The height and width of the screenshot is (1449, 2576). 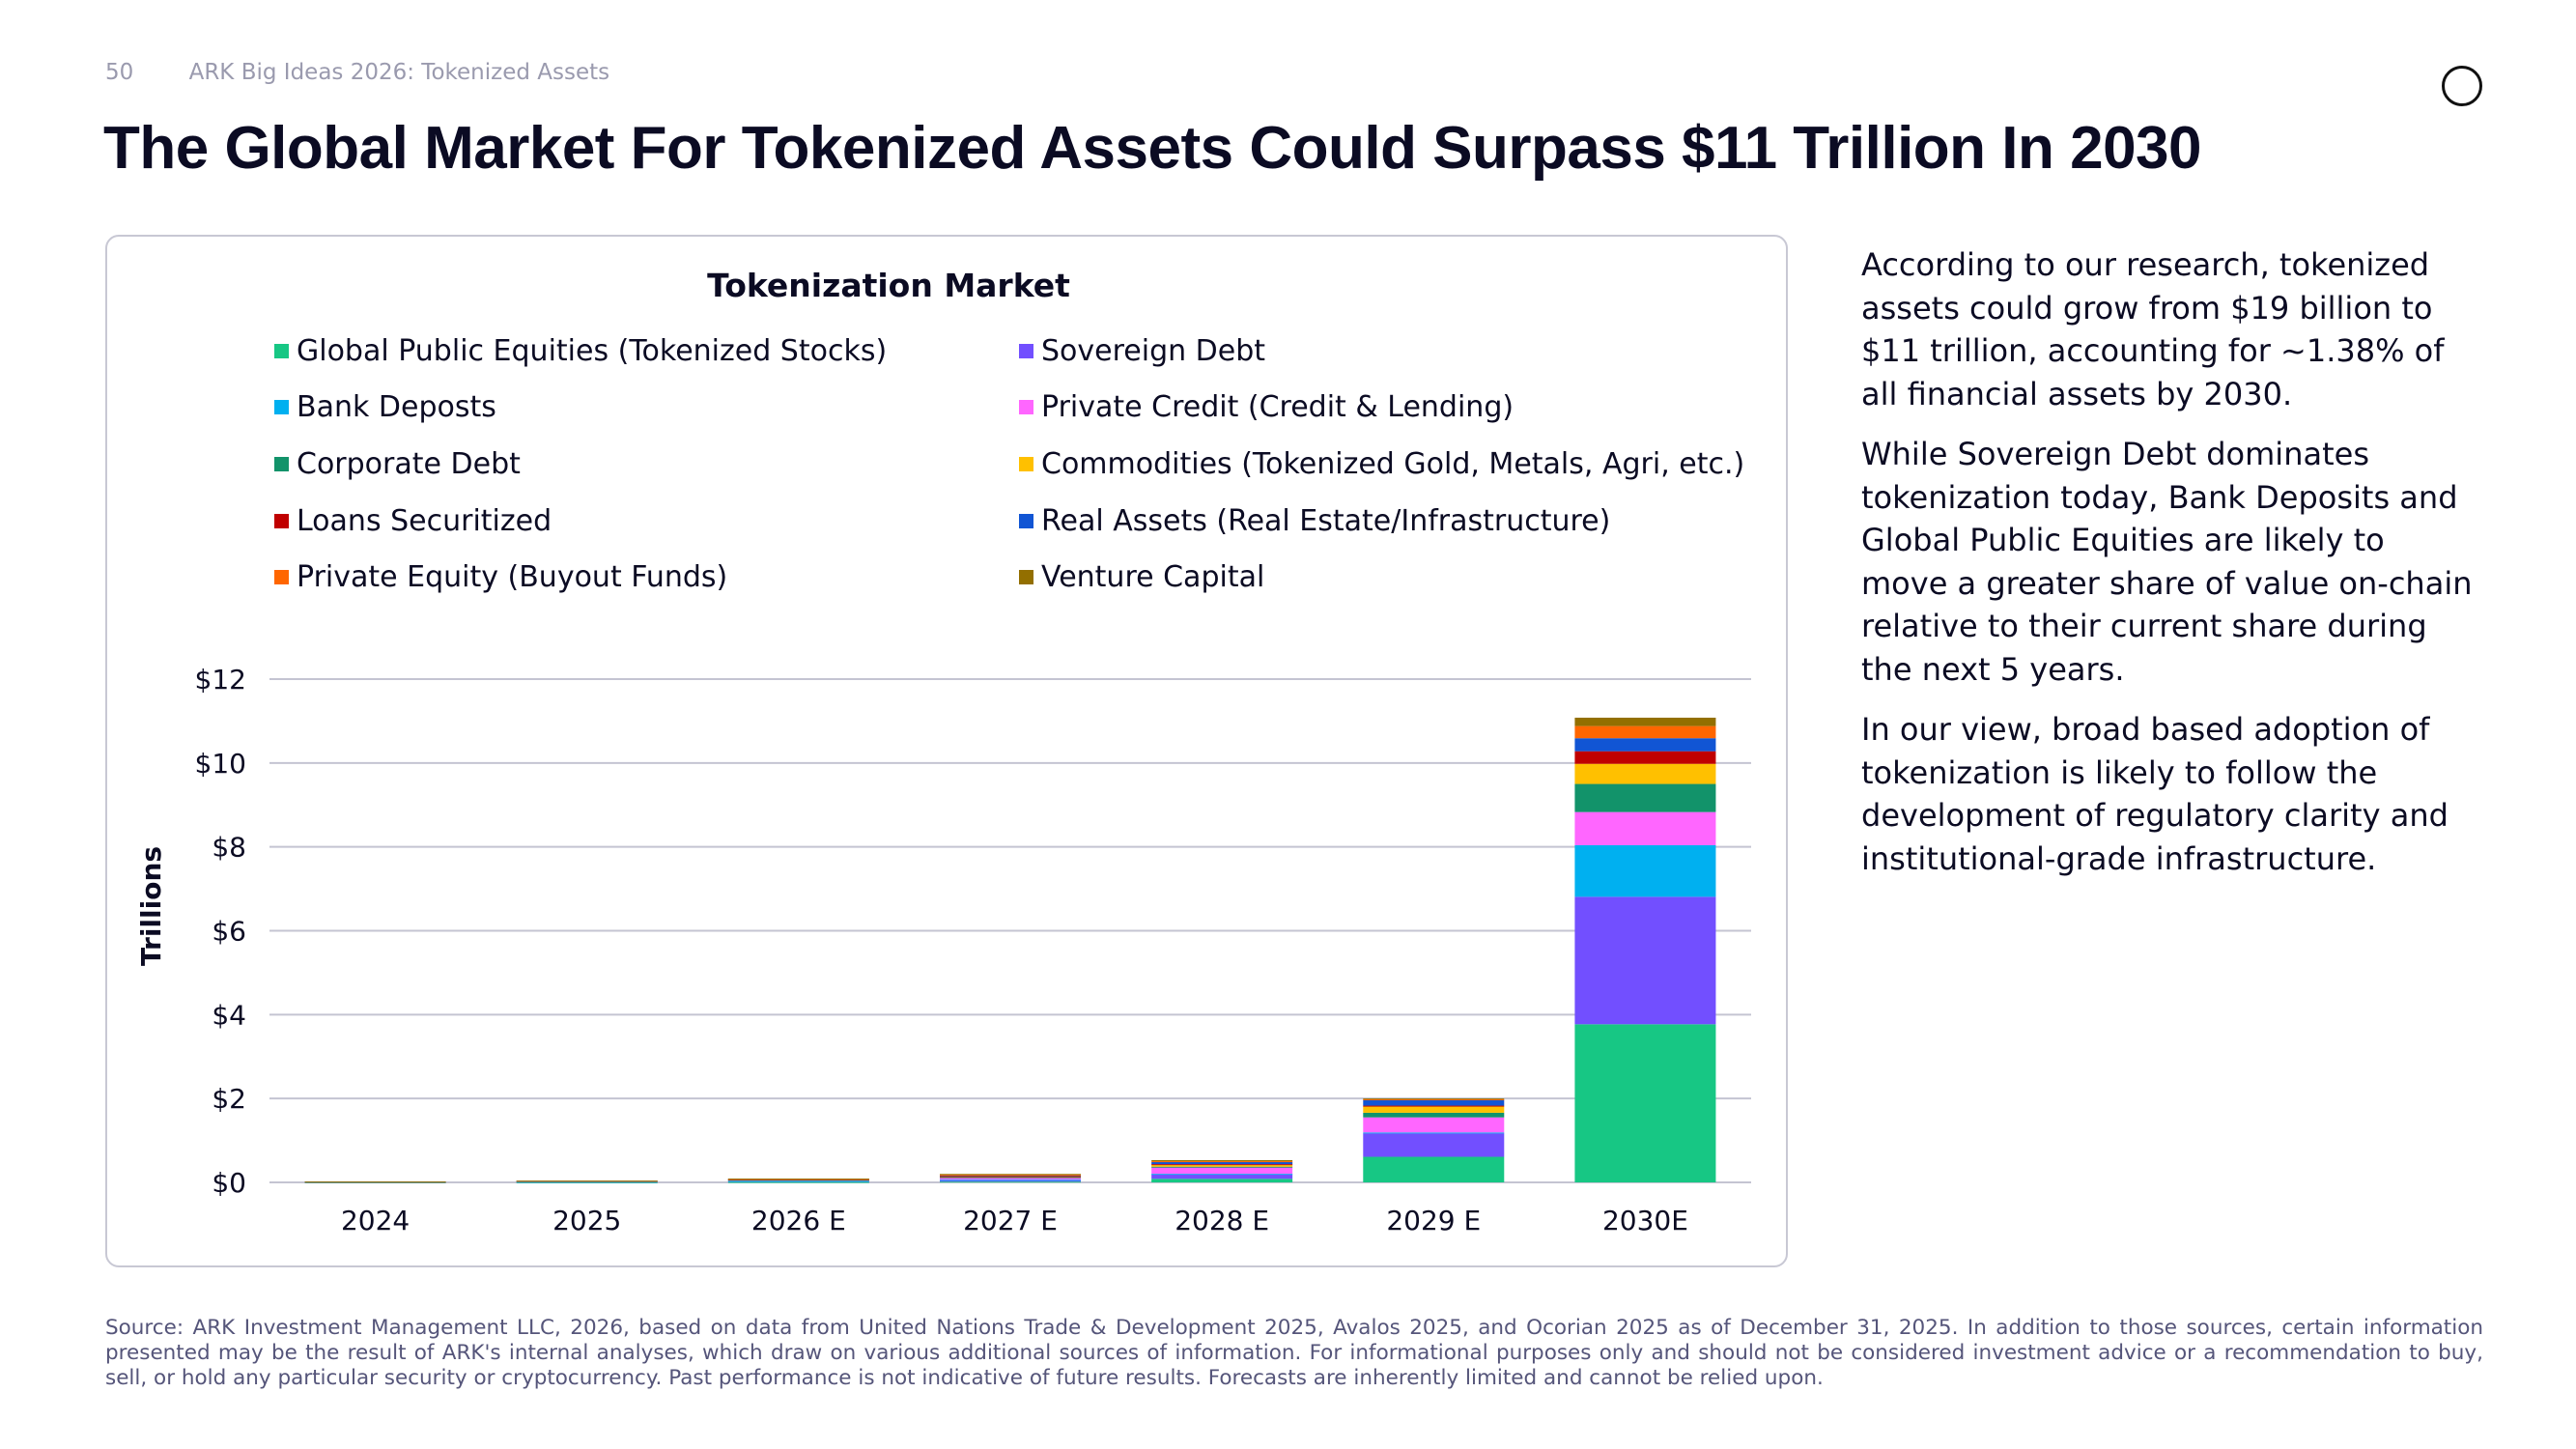 What do you see at coordinates (1010, 1220) in the screenshot?
I see `x-tick-label: 2027 E` at bounding box center [1010, 1220].